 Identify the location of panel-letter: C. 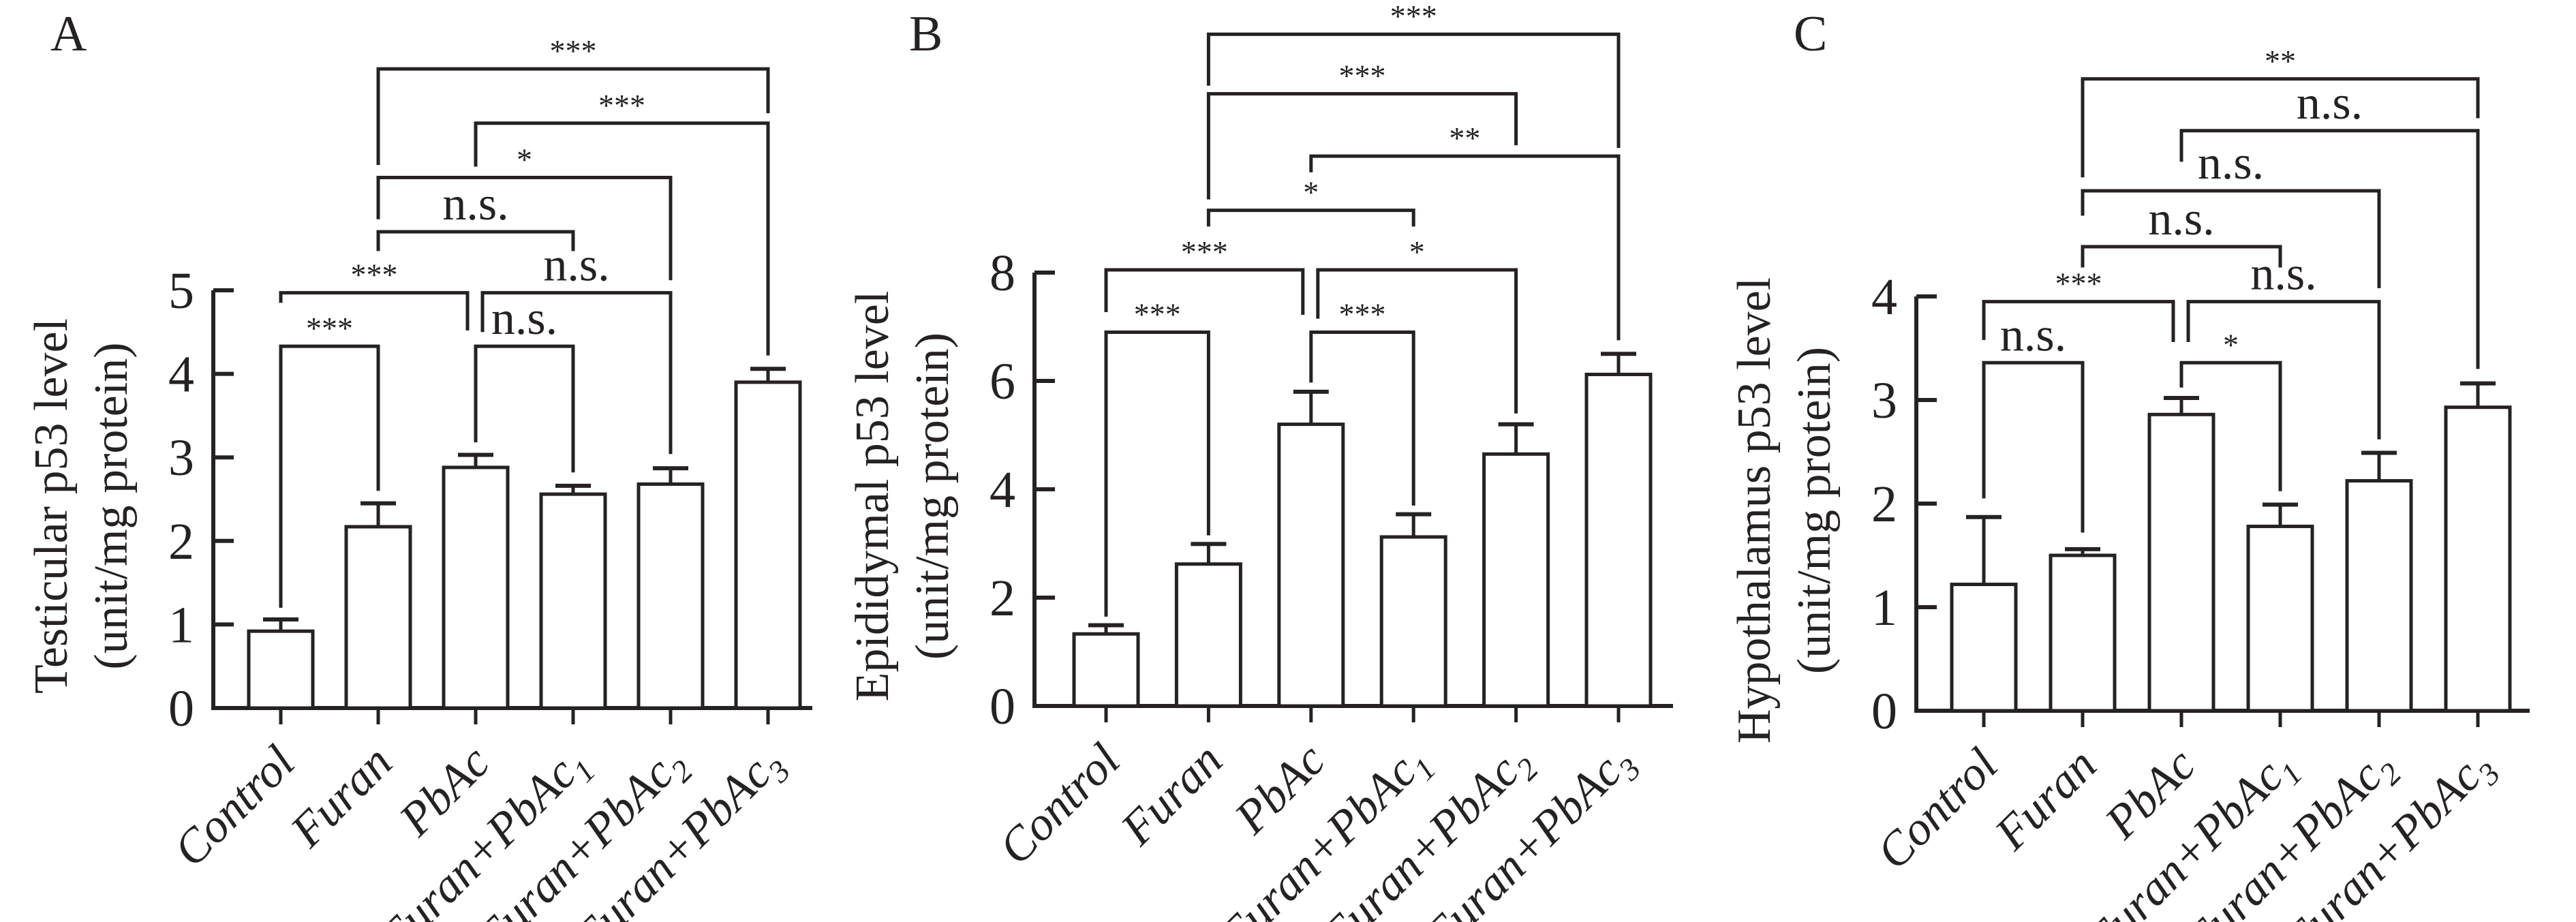
(1811, 34).